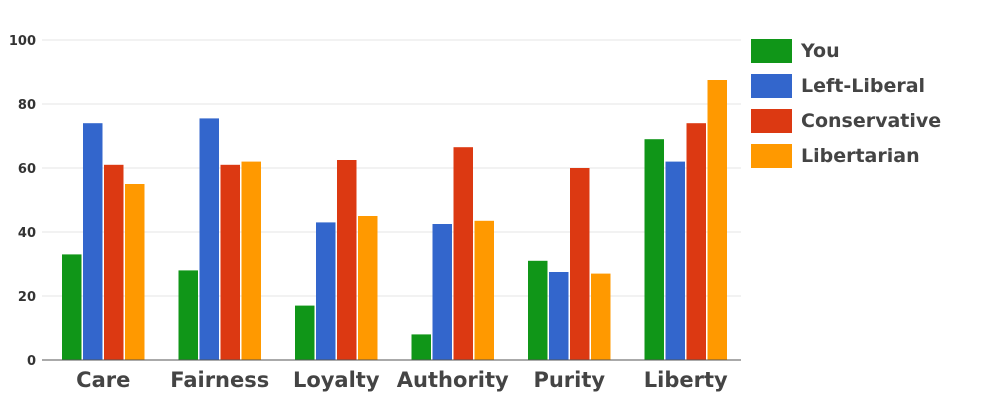 The height and width of the screenshot is (400, 1000). What do you see at coordinates (795, 51) in the screenshot?
I see `legend-item: You` at bounding box center [795, 51].